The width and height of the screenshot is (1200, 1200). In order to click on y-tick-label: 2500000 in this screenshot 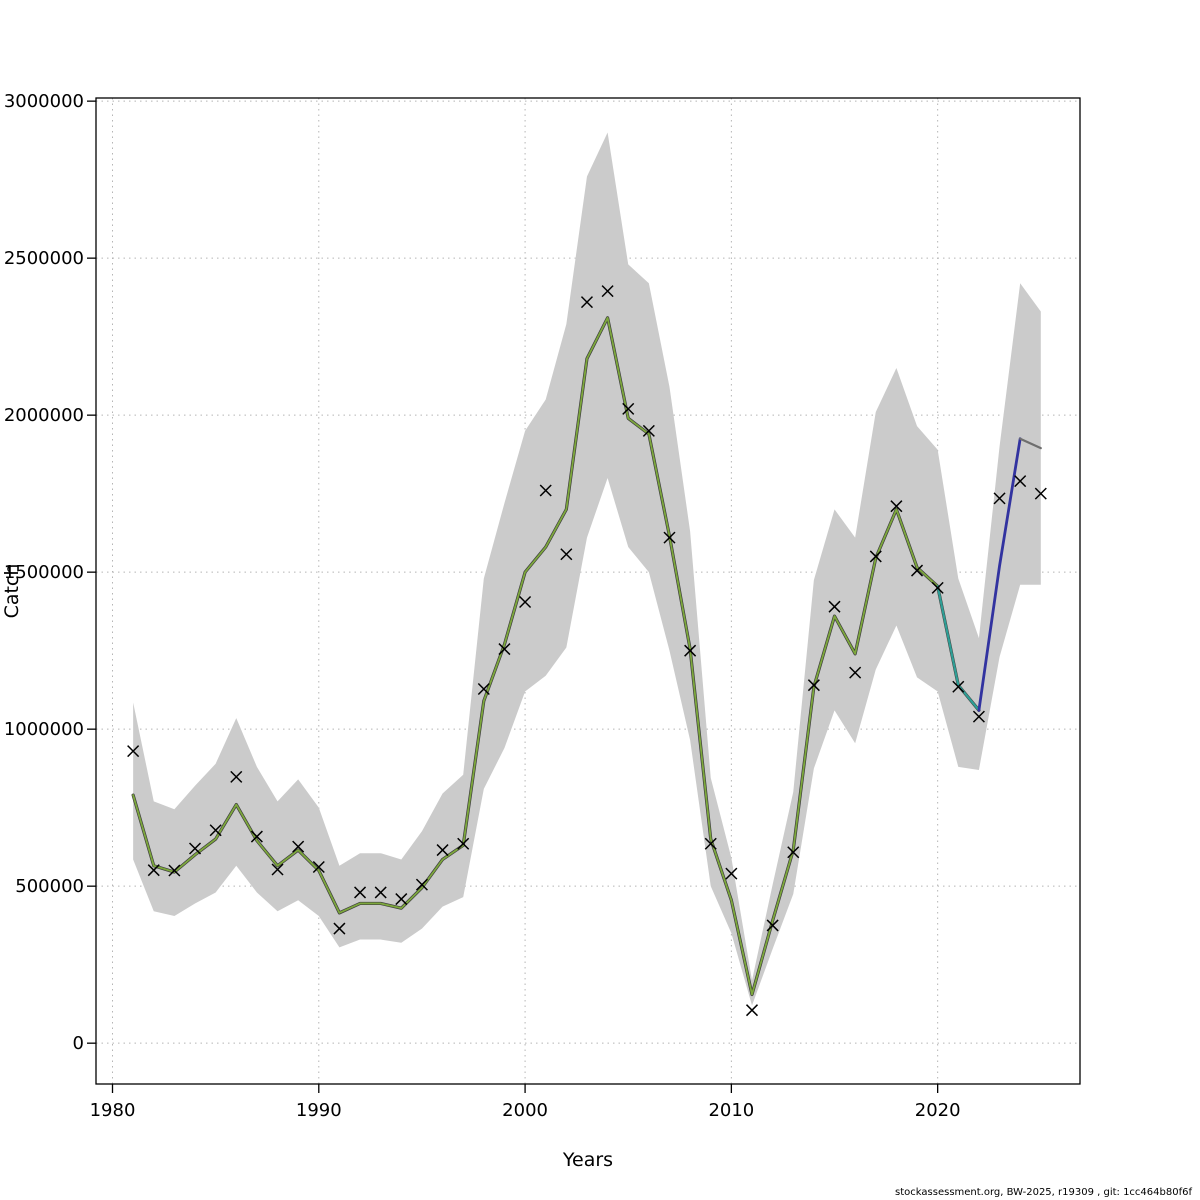, I will do `click(44, 258)`.